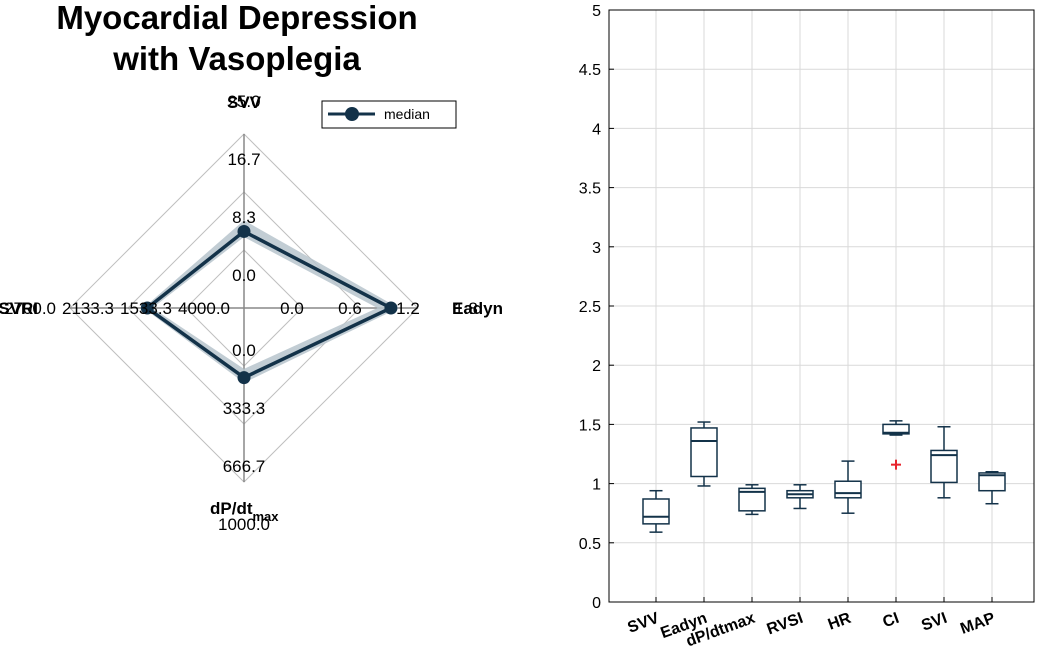 The image size is (1050, 671). What do you see at coordinates (590, 189) in the screenshot?
I see `y-tick-label-7: 3.5` at bounding box center [590, 189].